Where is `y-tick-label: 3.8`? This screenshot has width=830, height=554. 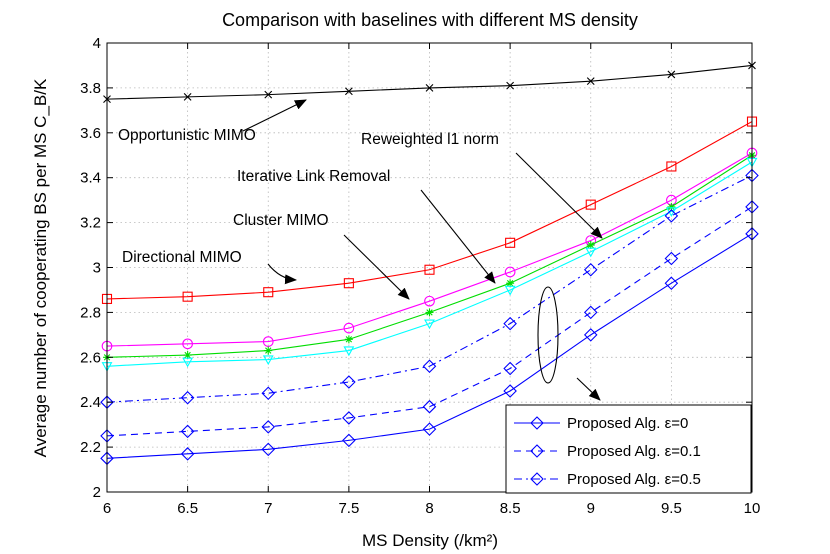 y-tick-label: 3.8 is located at coordinates (90, 88).